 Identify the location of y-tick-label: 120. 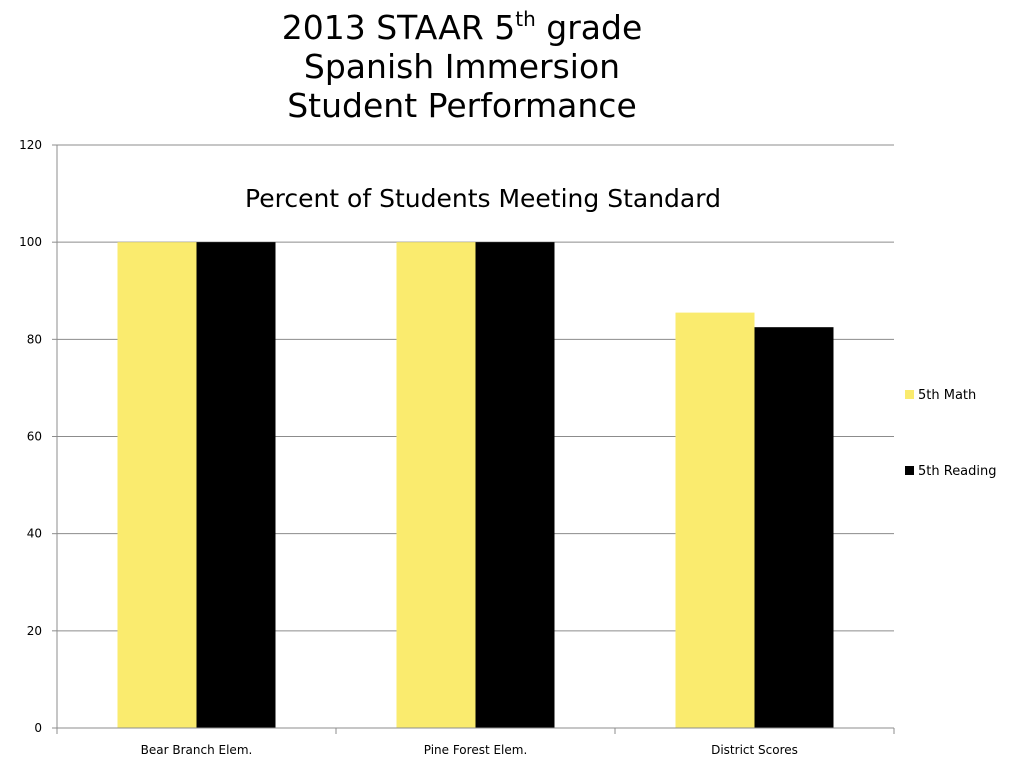
(30, 145).